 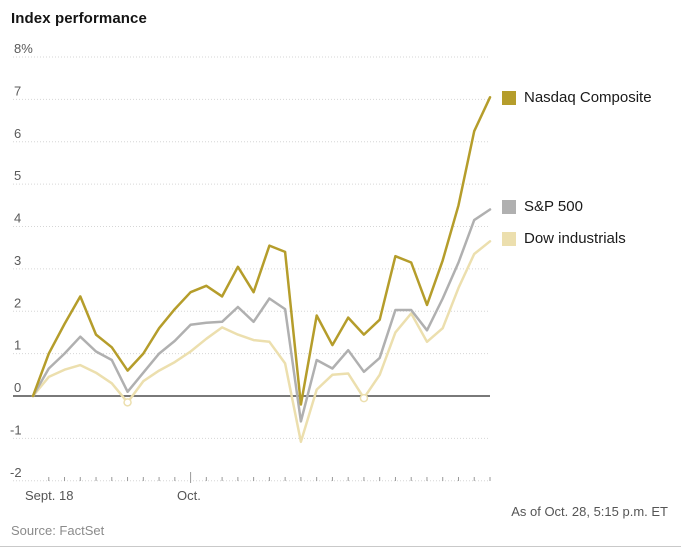 I want to click on legend-label-nasdaq: Nasdaq Composite, so click(x=588, y=97).